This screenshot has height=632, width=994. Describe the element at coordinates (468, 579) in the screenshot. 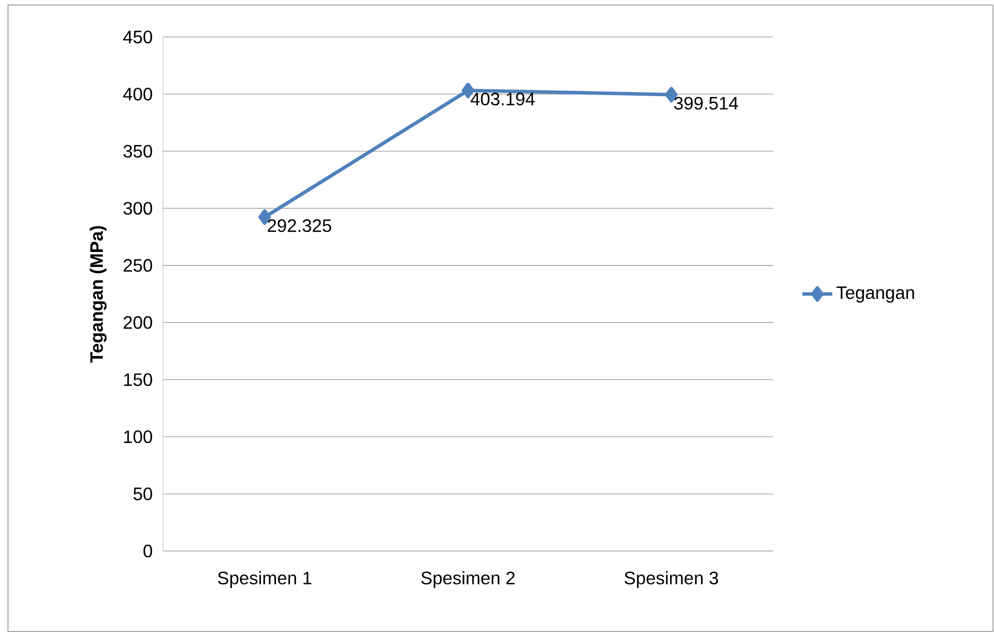

I see `x-tick-label: Spesimen 2` at that location.